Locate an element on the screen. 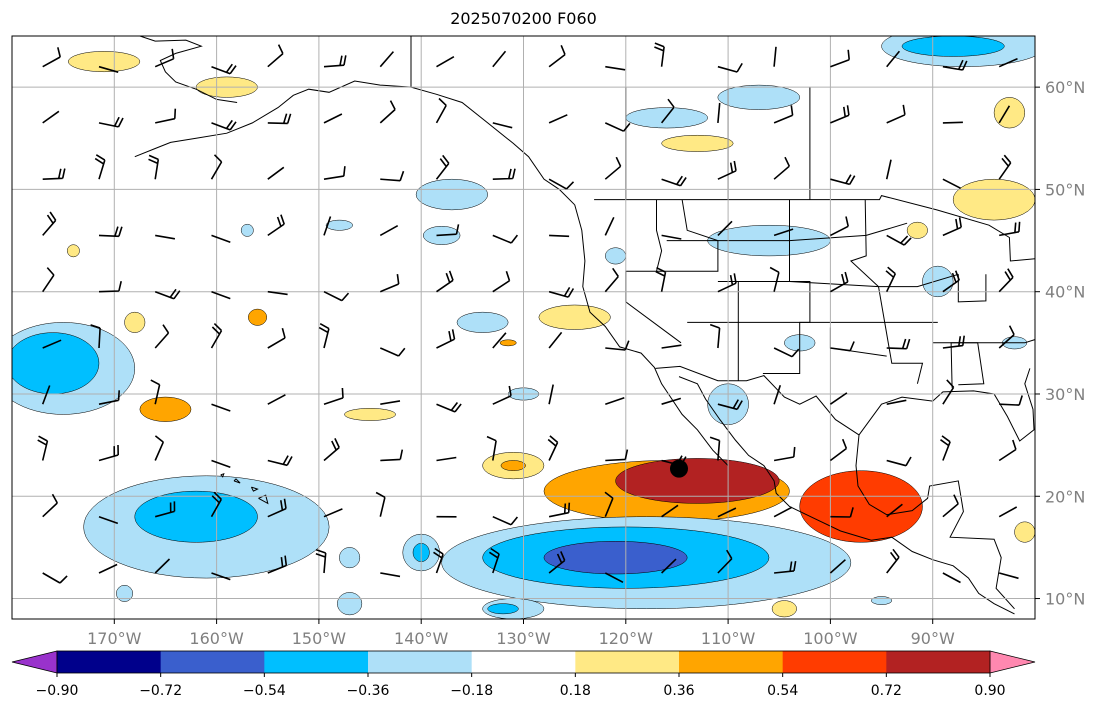 The height and width of the screenshot is (712, 1105). lon-tick-label: 120°W is located at coordinates (626, 638).